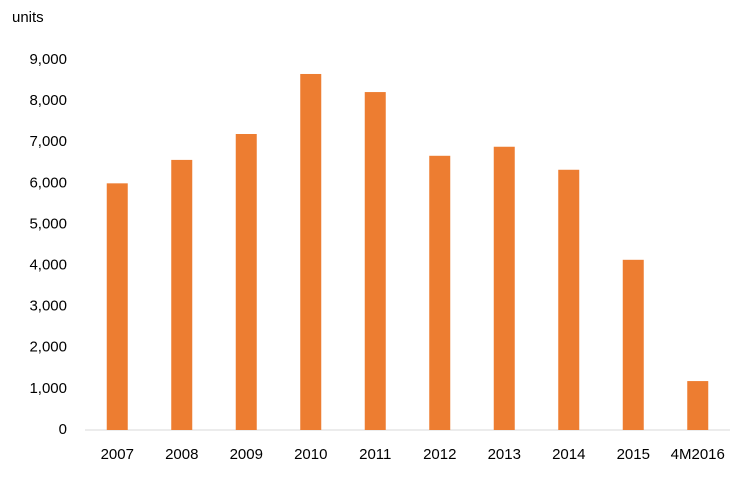 The image size is (754, 488). I want to click on x-tick-label: 2011, so click(375, 454).